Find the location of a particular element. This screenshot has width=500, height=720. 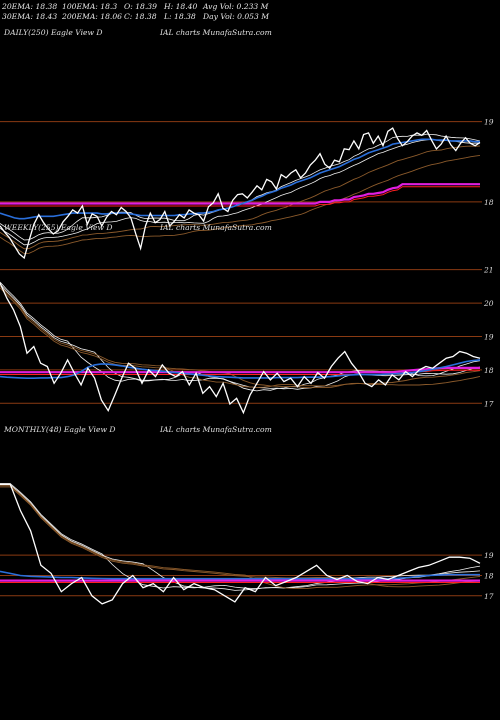

monthly-panel-source: IAL charts MunafaSutra.com is located at coordinates (216, 429).